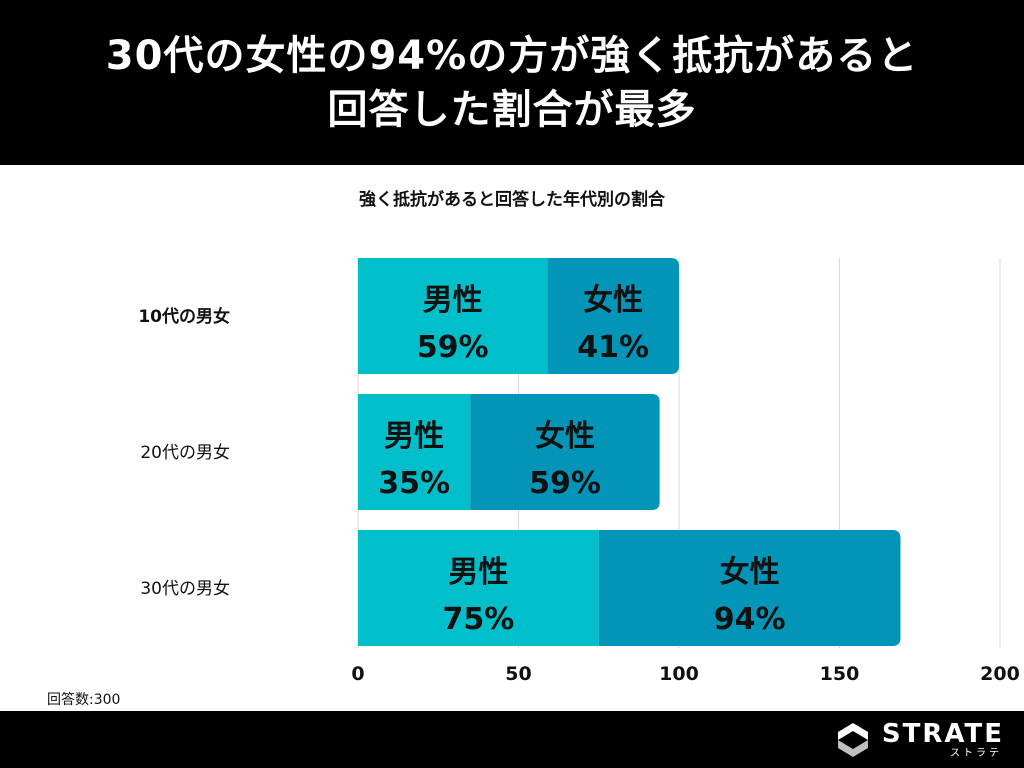 The height and width of the screenshot is (768, 1024). I want to click on brand-kana: ストラテ, so click(976, 753).